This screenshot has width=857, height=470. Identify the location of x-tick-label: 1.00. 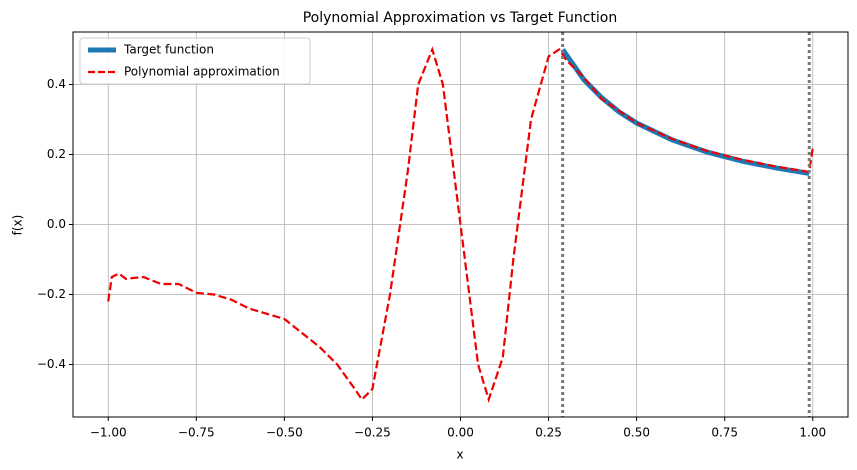
(812, 433).